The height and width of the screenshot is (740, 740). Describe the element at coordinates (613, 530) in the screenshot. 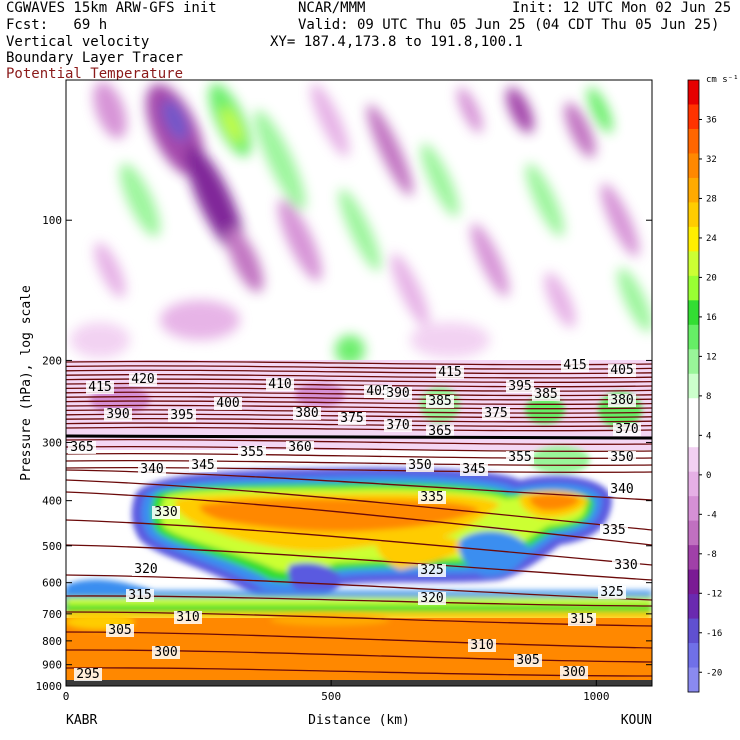

I see `theta-label: 335` at that location.